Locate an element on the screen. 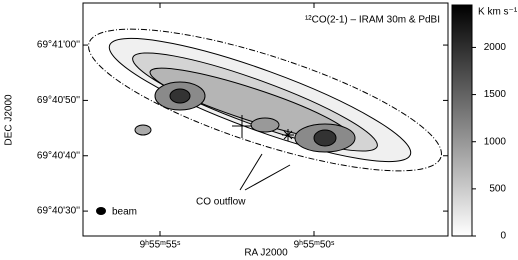  colorbar-tick-label: 500 is located at coordinates (497, 188).